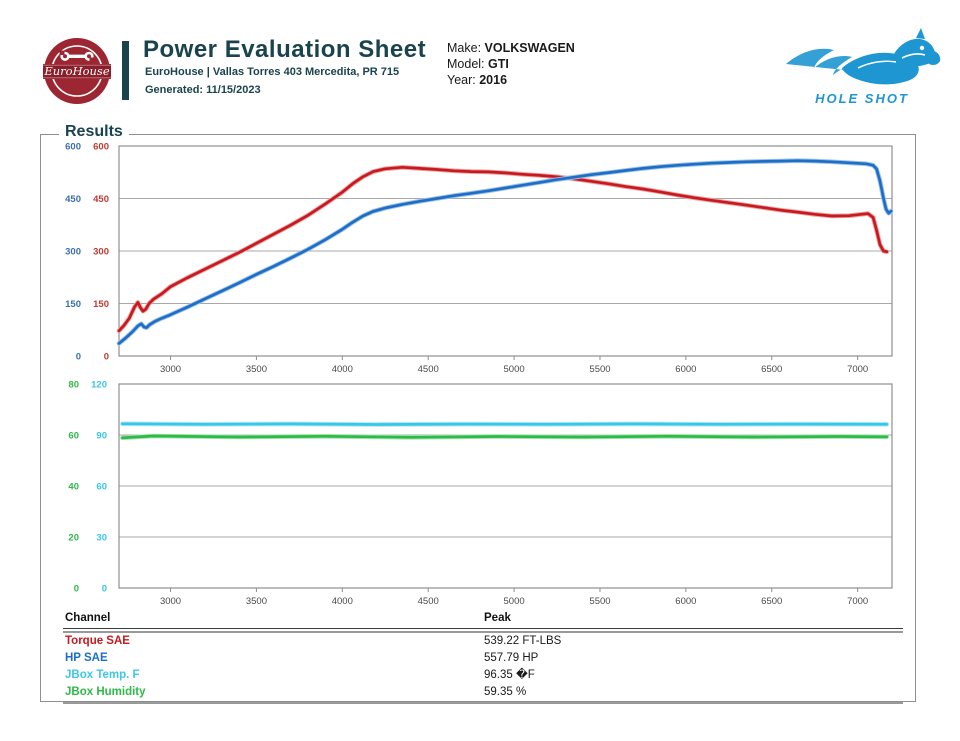  I want to click on channel-cell: Torque SAE, so click(97, 641).